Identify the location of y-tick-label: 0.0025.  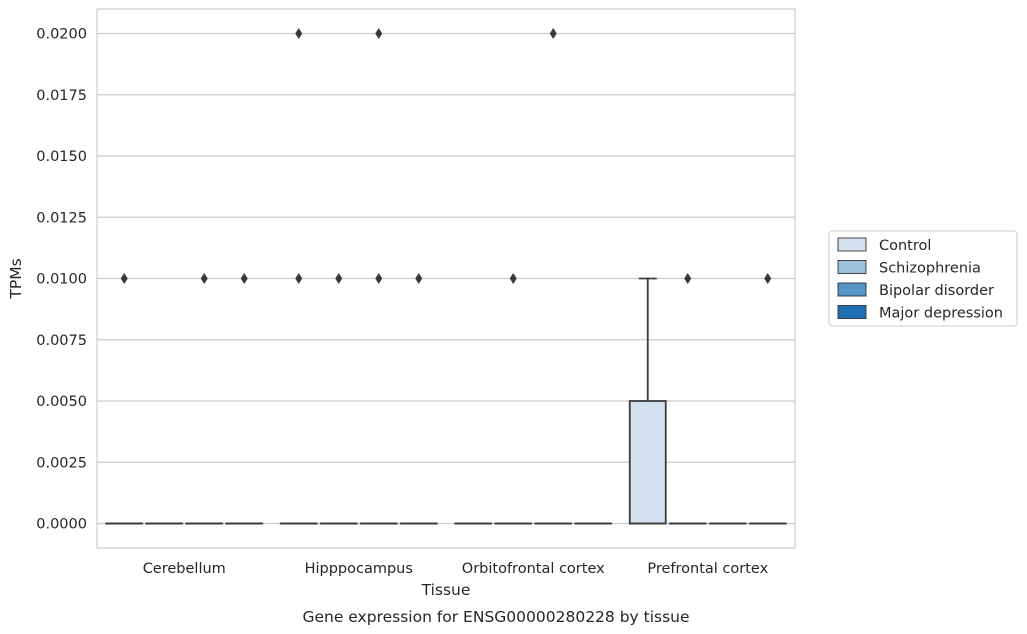
(61, 463).